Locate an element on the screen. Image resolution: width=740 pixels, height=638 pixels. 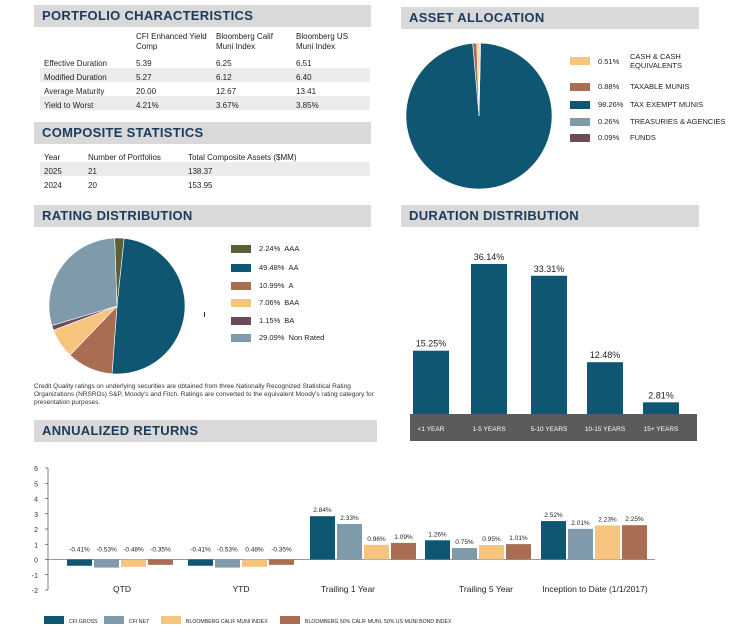
returns-bar-label: 2.01% is located at coordinates (580, 523).